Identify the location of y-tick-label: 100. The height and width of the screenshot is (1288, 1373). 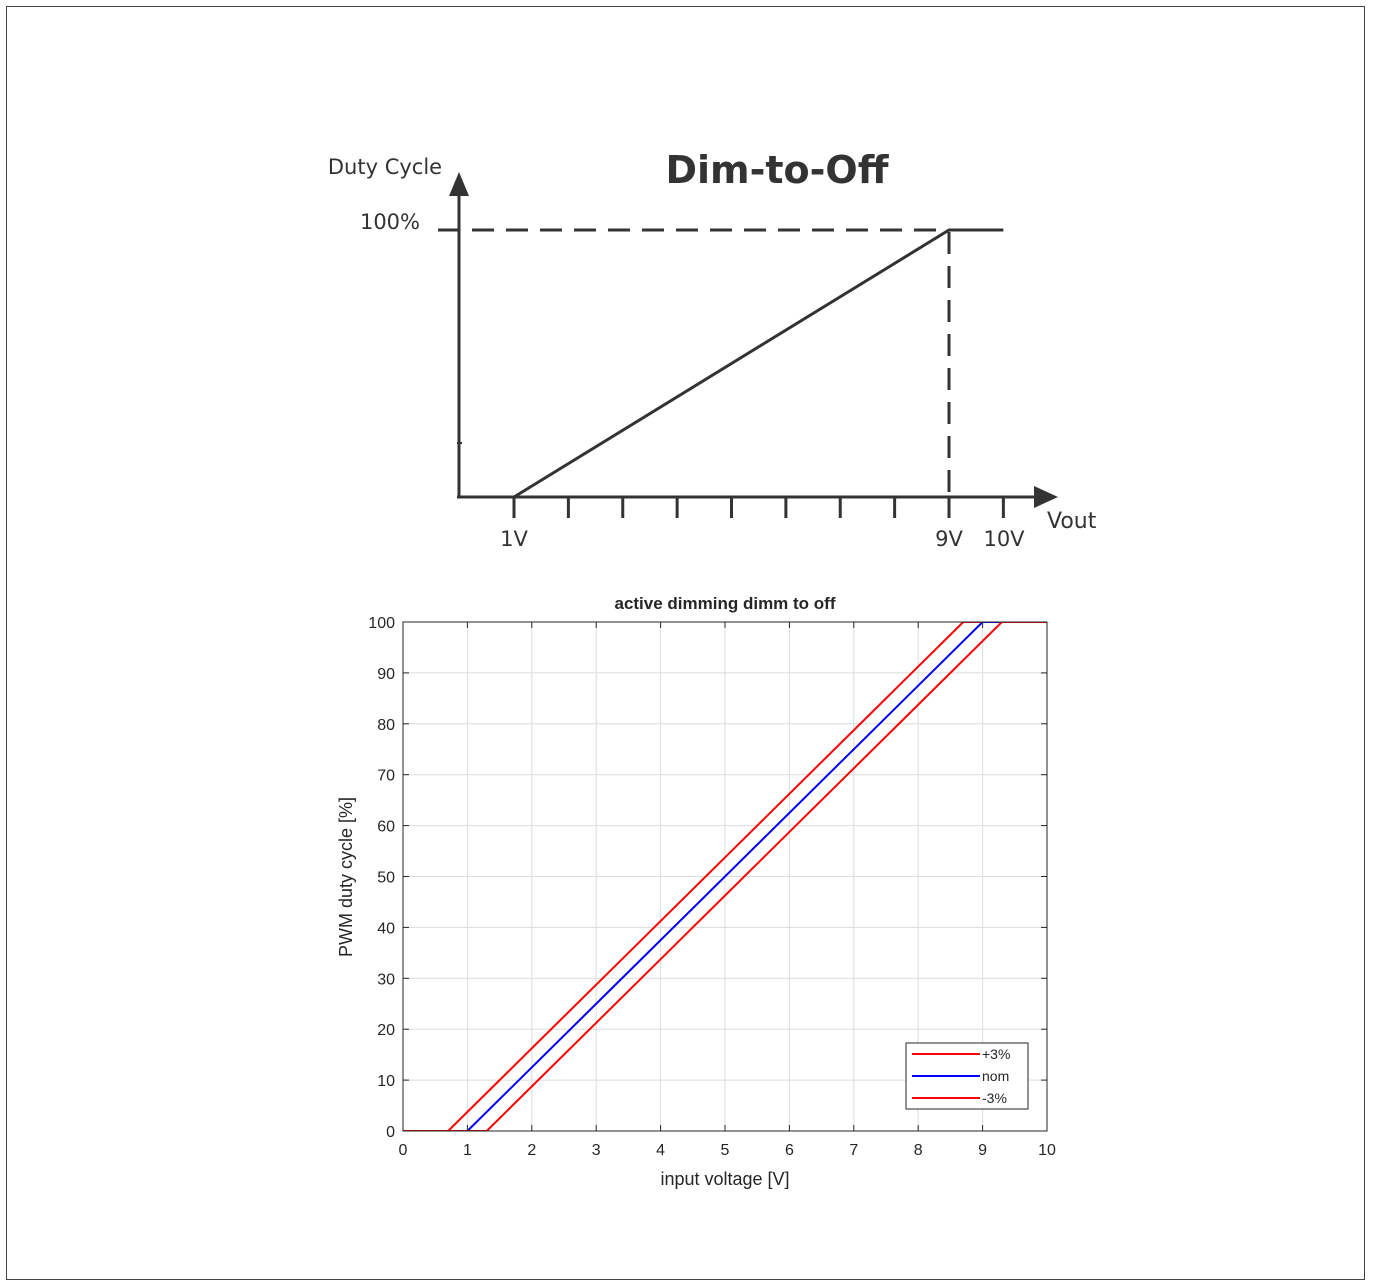
(381, 623).